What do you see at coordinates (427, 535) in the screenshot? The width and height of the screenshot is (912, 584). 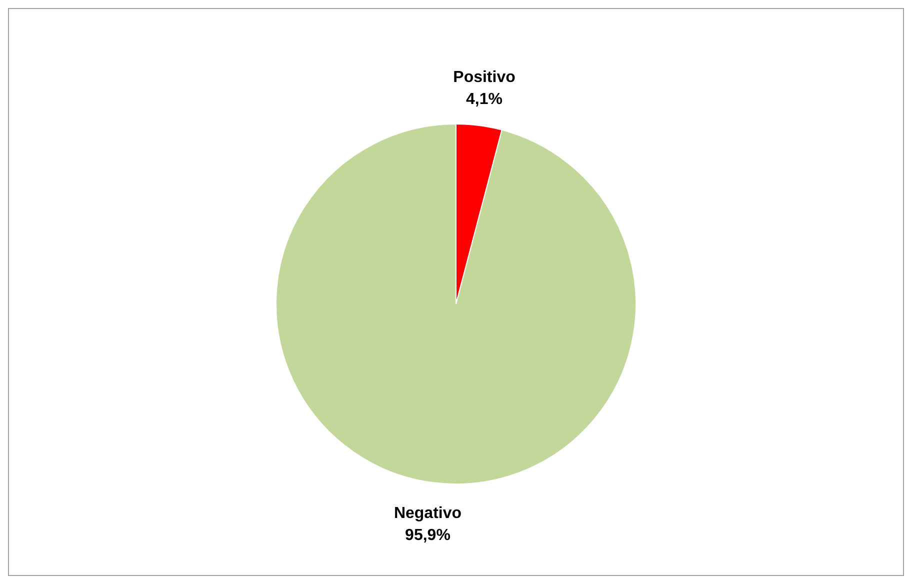 I see `data-label: 95,9%` at bounding box center [427, 535].